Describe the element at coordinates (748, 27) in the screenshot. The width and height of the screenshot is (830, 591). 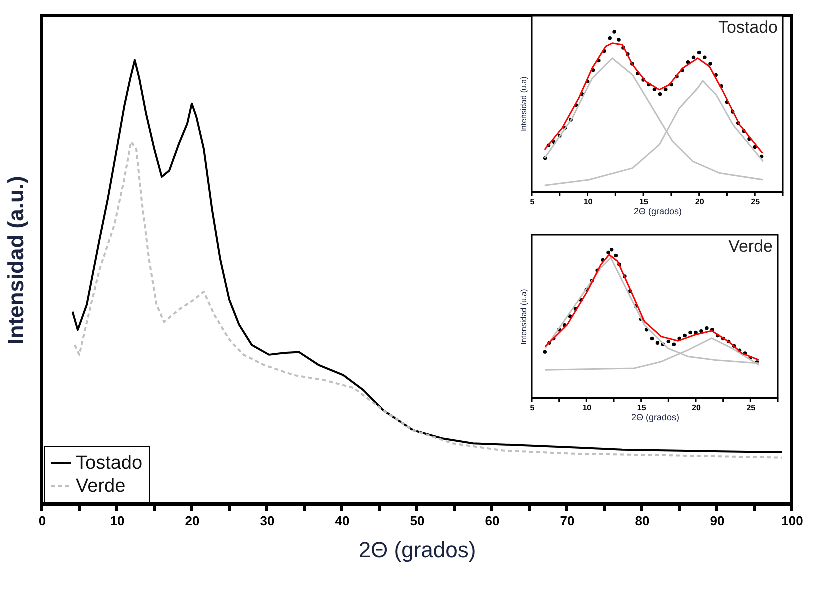
I see `chart-title: Tostado` at that location.